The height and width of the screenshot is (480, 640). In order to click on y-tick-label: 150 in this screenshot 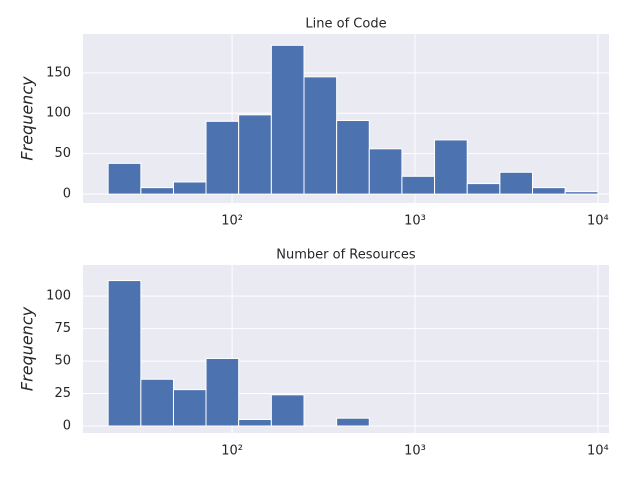, I will do `click(58, 72)`.